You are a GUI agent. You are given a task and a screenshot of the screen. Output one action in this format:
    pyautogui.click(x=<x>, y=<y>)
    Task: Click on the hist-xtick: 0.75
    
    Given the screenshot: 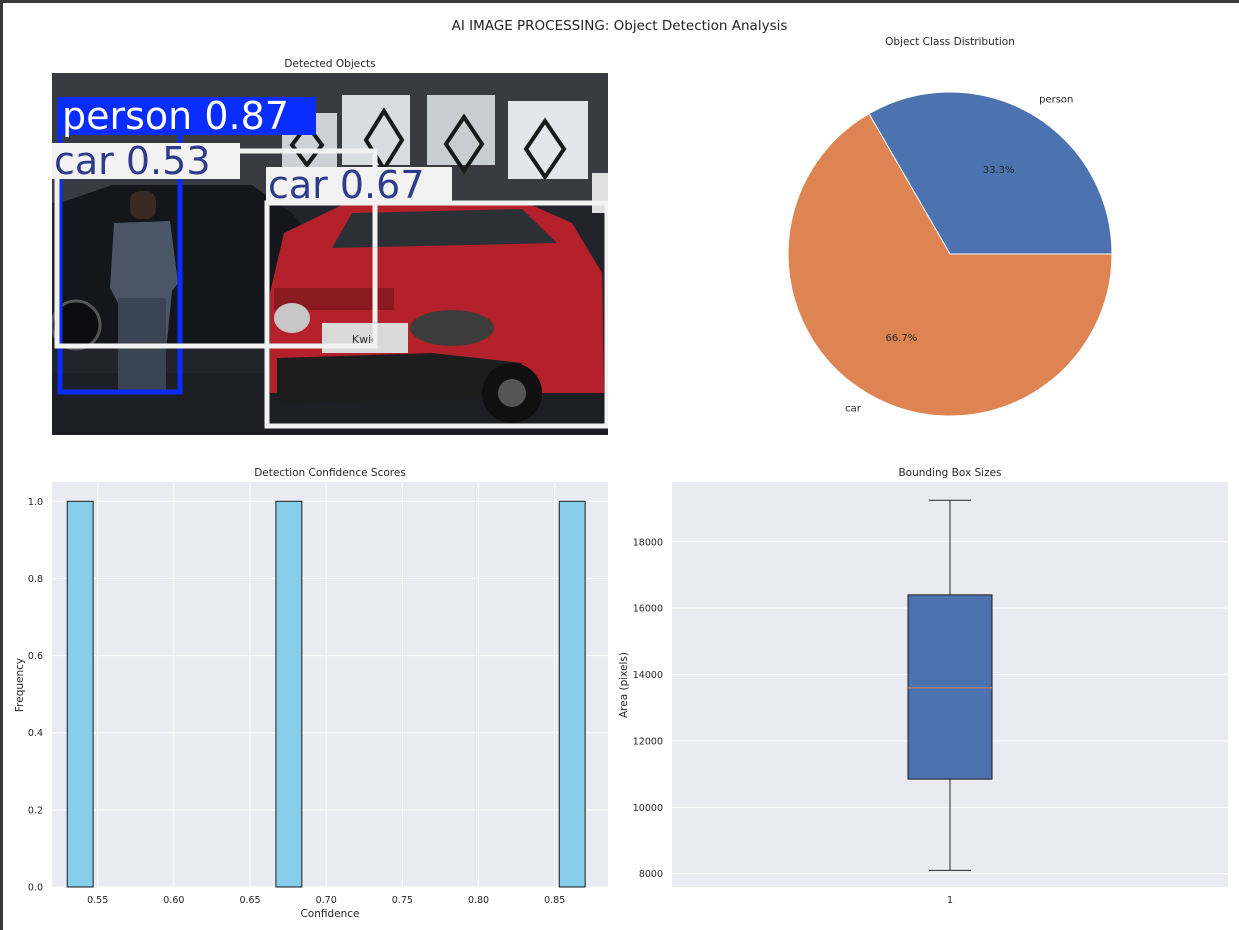 What is the action you would take?
    pyautogui.click(x=402, y=900)
    